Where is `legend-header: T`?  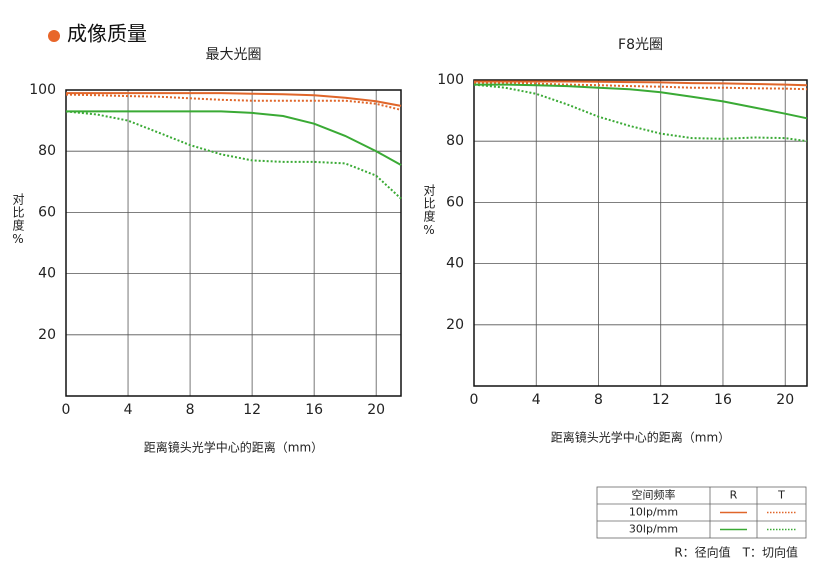
legend-header: T is located at coordinates (781, 495).